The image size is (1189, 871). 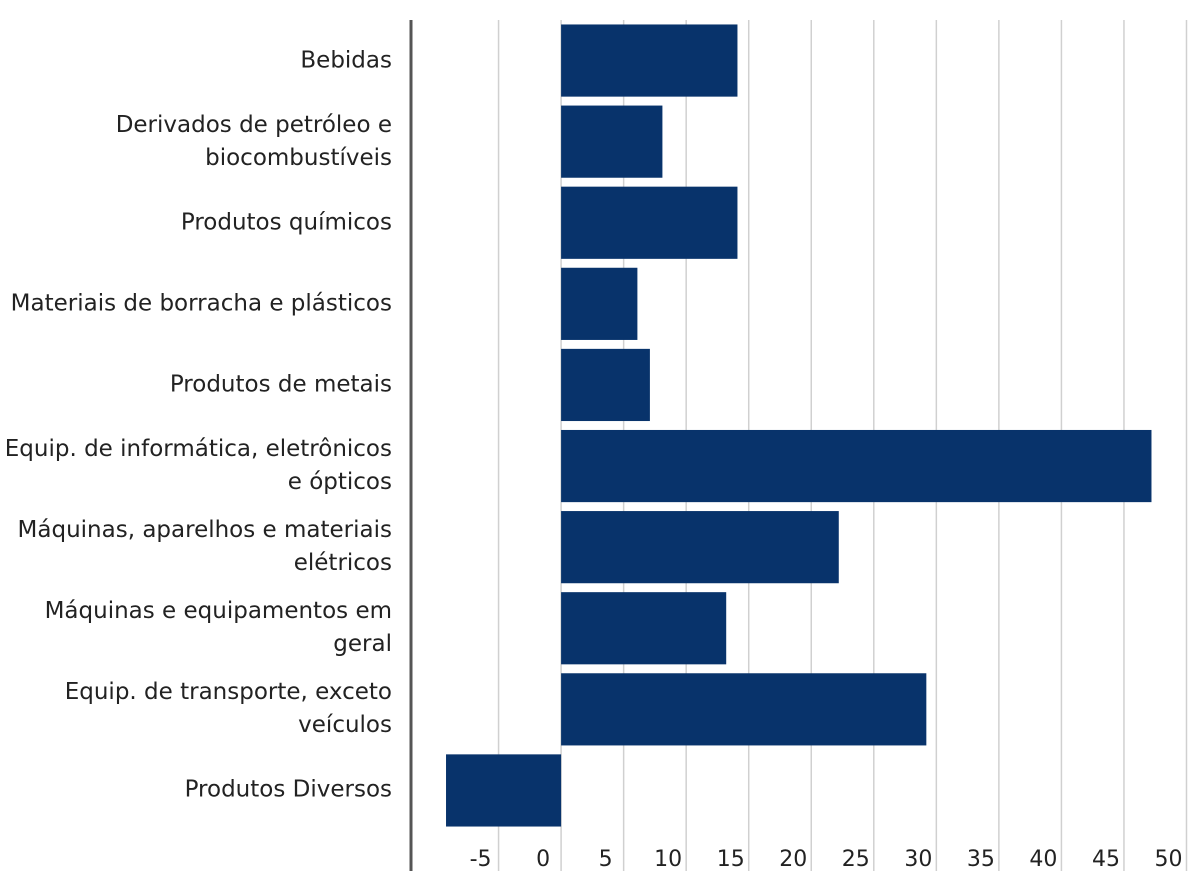 What do you see at coordinates (288, 789) in the screenshot?
I see `y-tick-label: Produtos Diversos` at bounding box center [288, 789].